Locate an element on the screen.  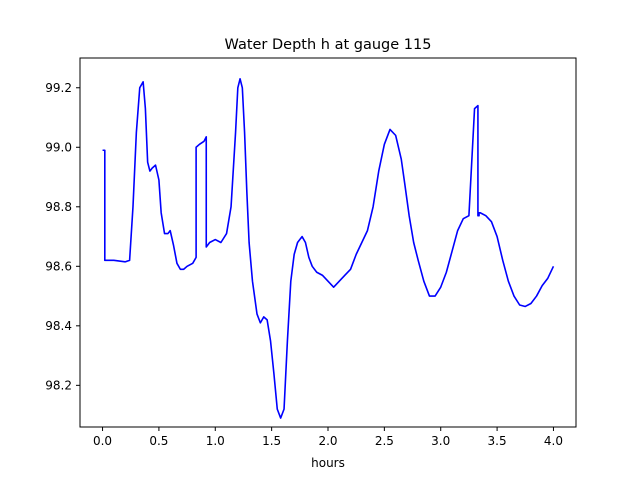
x-tick-label: 1.0 is located at coordinates (215, 441).